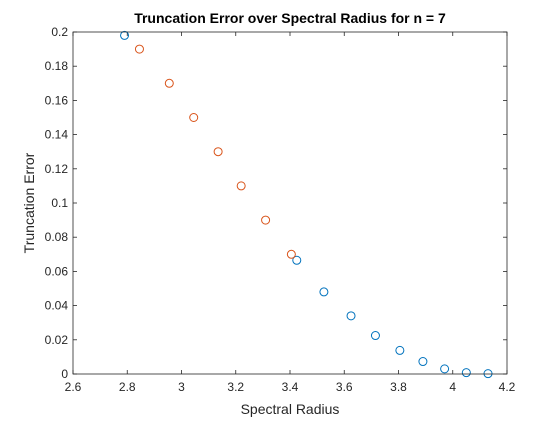  Describe the element at coordinates (64, 374) in the screenshot. I see `y-tick-label: 0` at that location.